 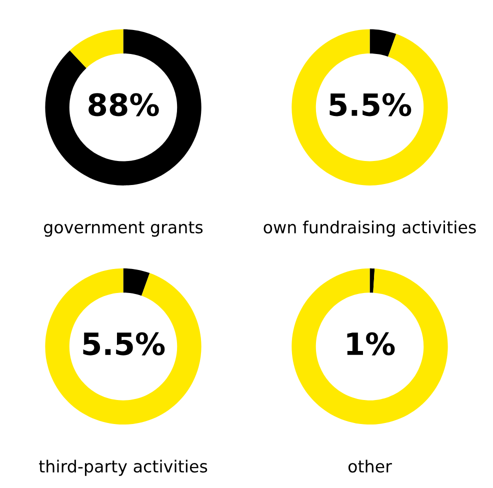 What do you see at coordinates (370, 466) in the screenshot?
I see `text: other` at bounding box center [370, 466].